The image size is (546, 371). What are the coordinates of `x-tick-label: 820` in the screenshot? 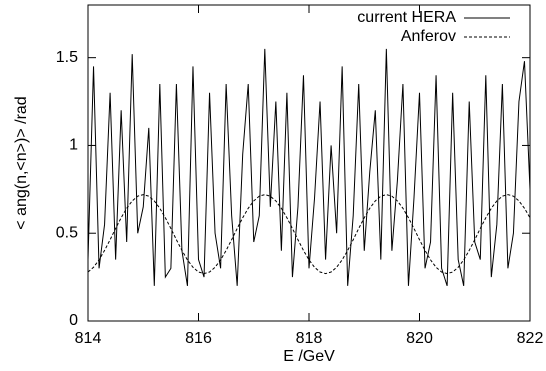 It's located at (419, 338).